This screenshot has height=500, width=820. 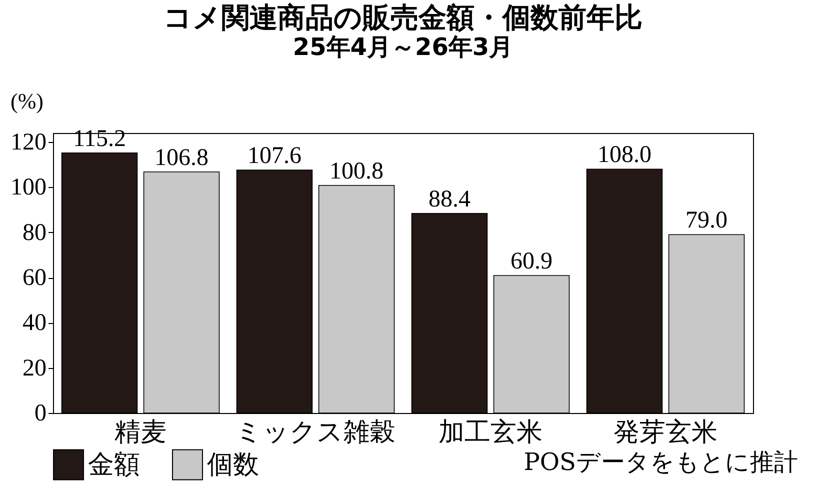 I want to click on y-tick-label: 120, so click(x=28, y=143).